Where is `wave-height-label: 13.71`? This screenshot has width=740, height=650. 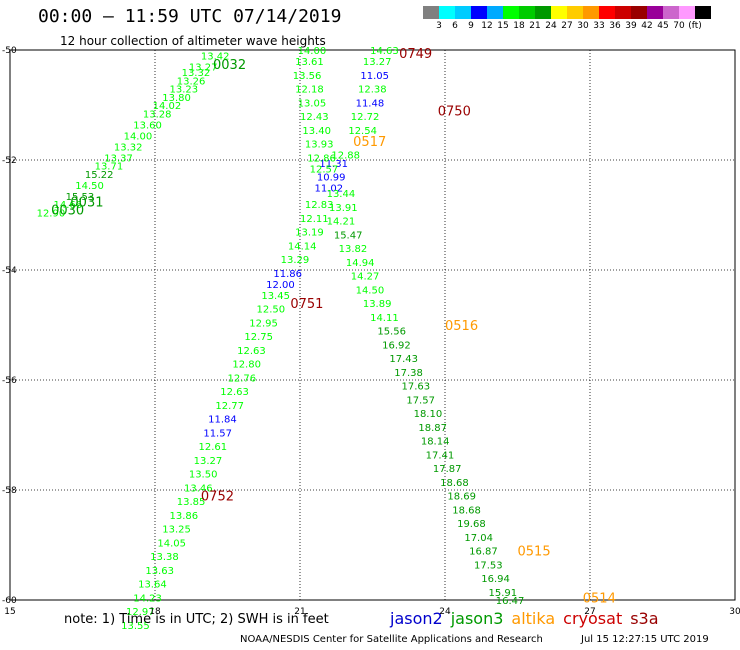
wave-height-label: 13.71 is located at coordinates (109, 167).